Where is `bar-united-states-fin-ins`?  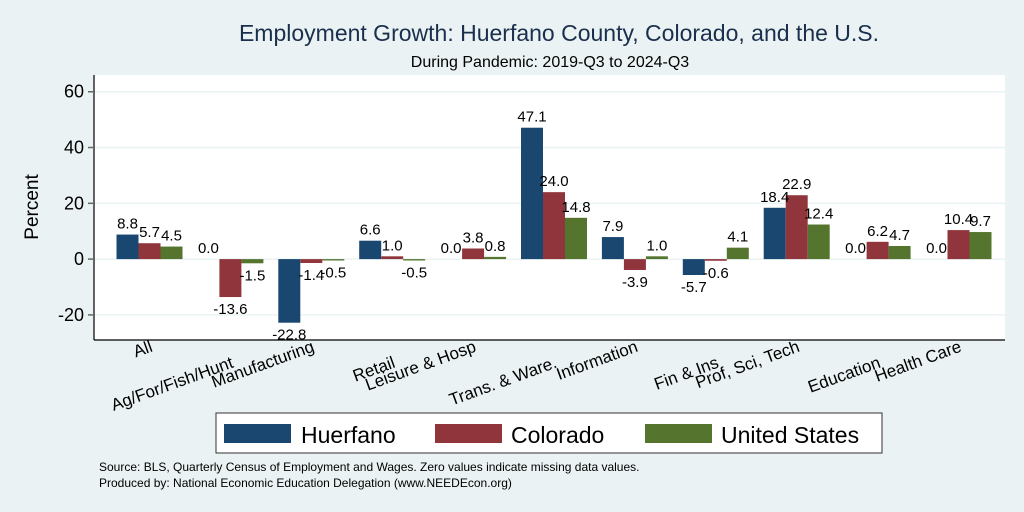 bar-united-states-fin-ins is located at coordinates (737, 253).